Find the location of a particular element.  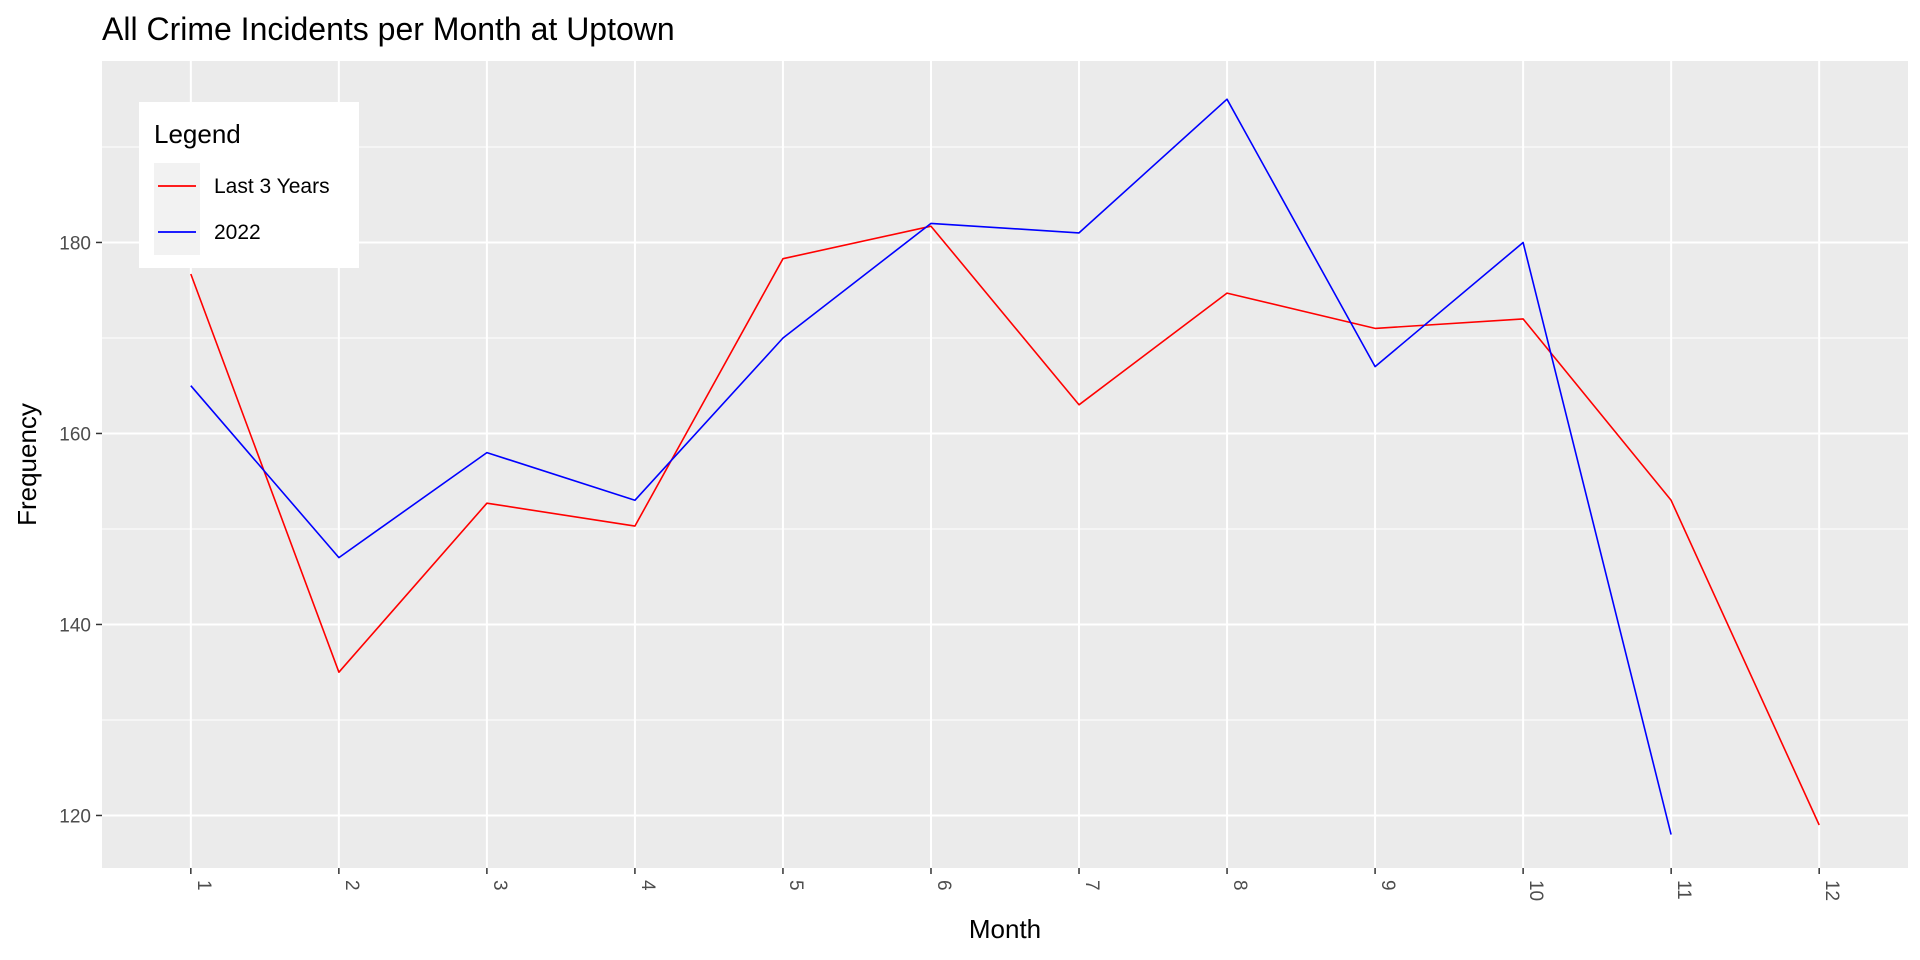

x-tick-label: 9 is located at coordinates (1387, 885).